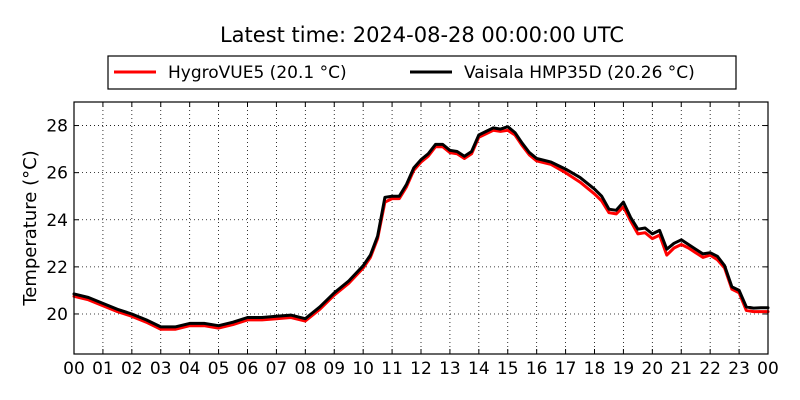 The width and height of the screenshot is (800, 400). I want to click on x-tick-label: 05, so click(219, 369).